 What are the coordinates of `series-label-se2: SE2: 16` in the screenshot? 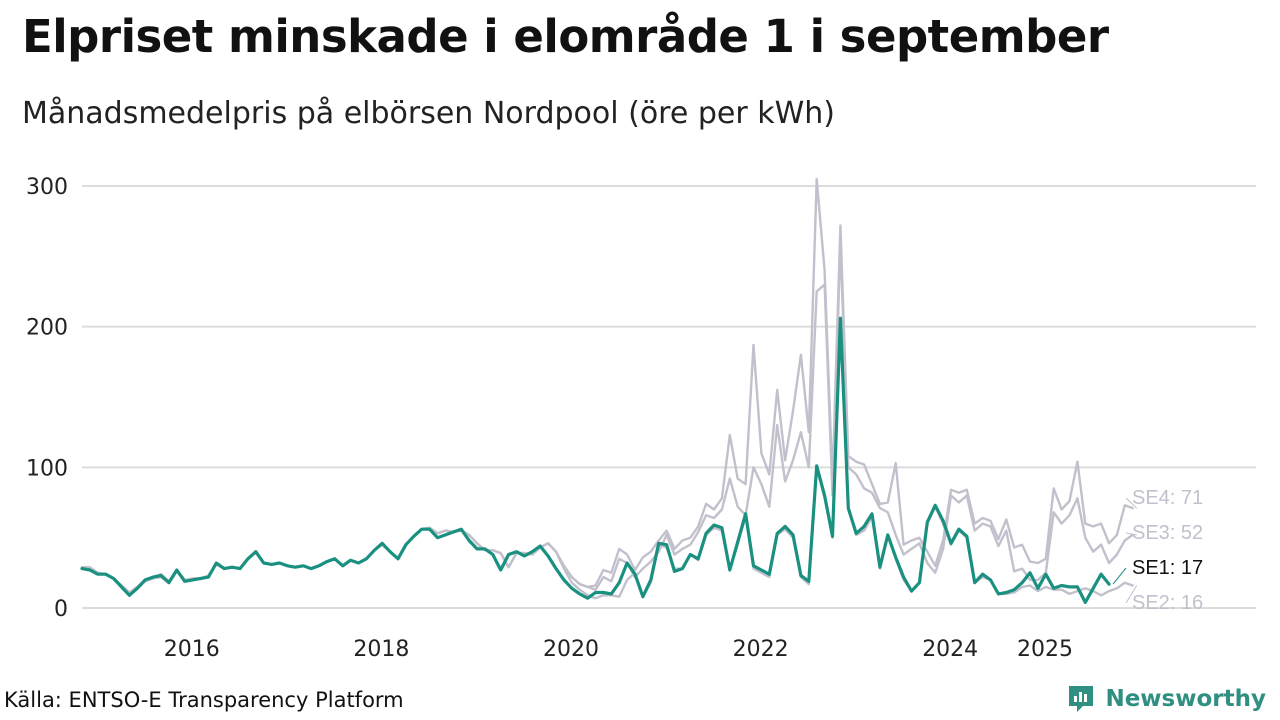 It's located at (1167, 603).